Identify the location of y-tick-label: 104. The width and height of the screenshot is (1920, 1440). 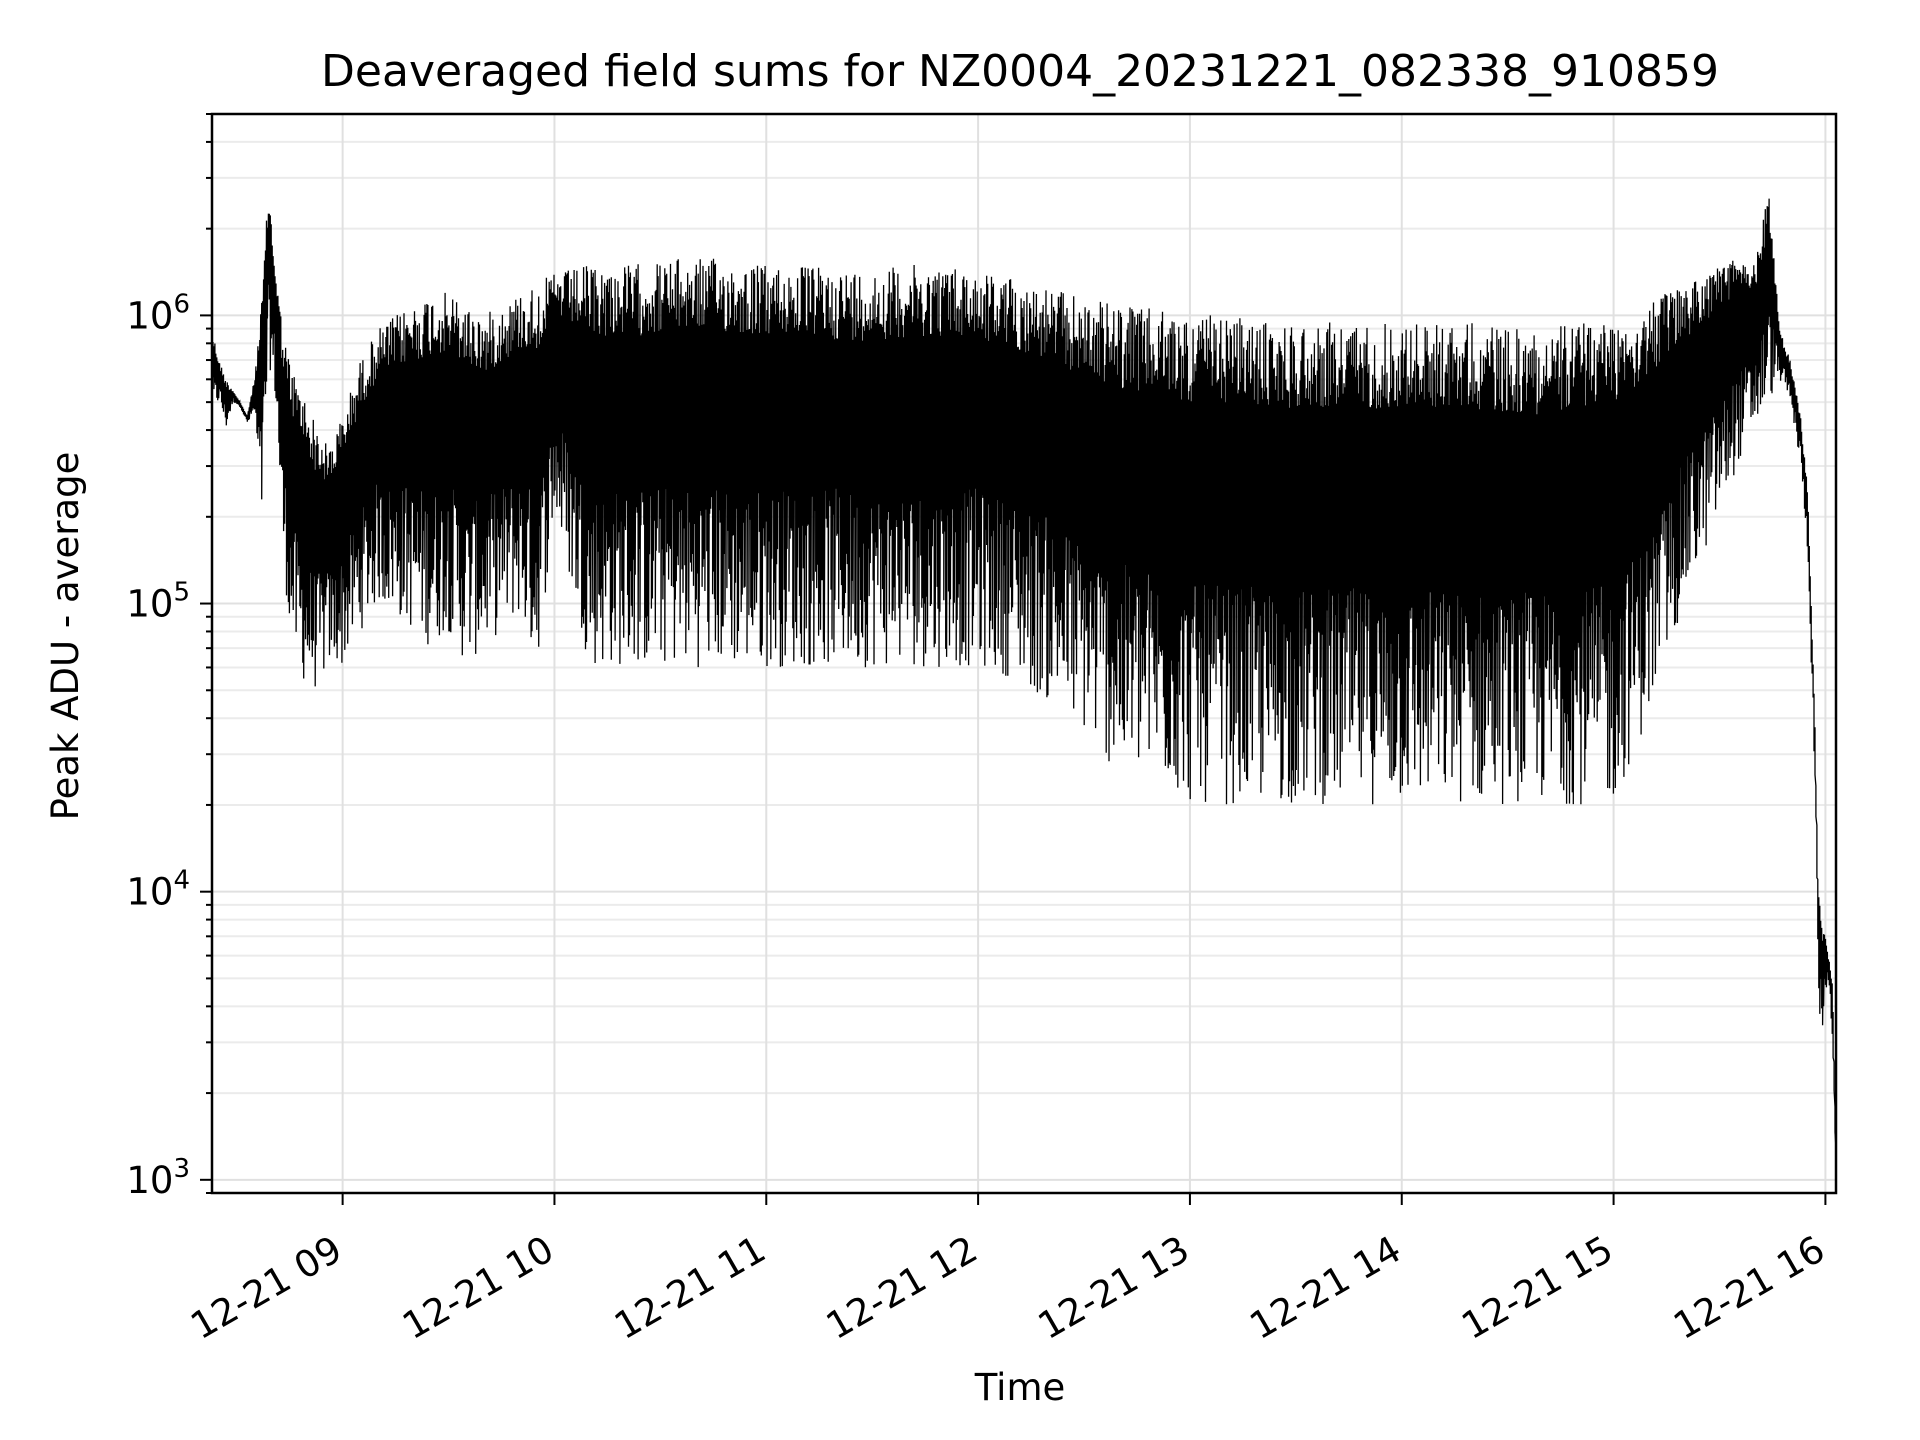
(158, 890).